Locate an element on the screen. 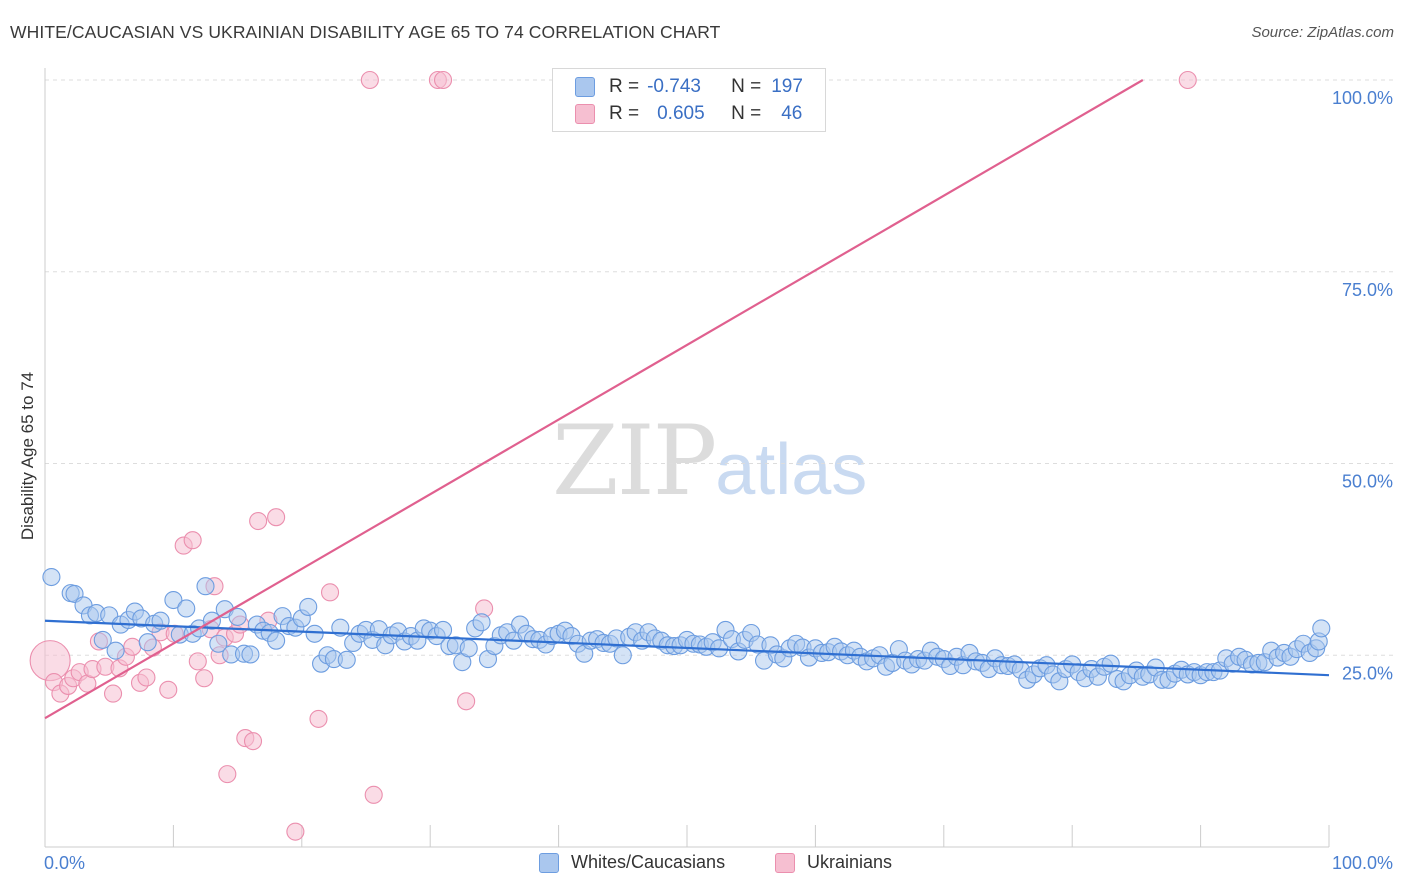 The width and height of the screenshot is (1406, 892). correlation-legend: R = -0.743 N = 197 R = 0.605 N = 46 is located at coordinates (689, 100).